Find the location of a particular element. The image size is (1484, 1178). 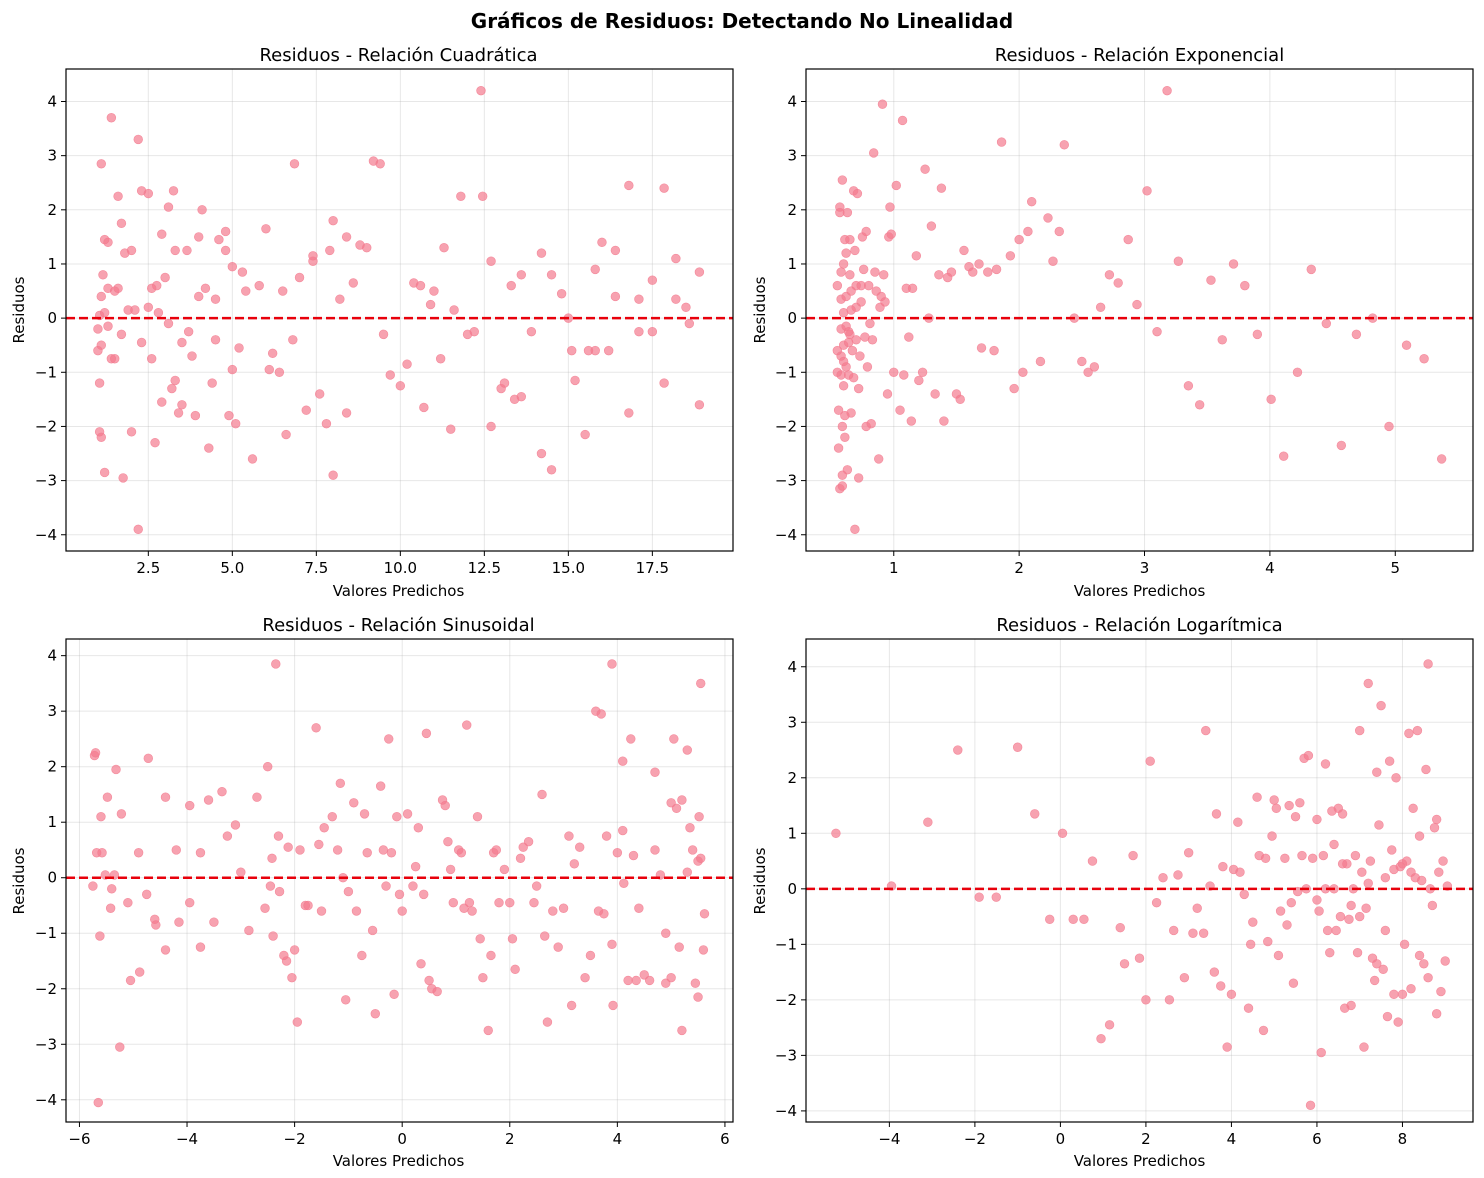

y-tick-label: −4 is located at coordinates (46, 1100).